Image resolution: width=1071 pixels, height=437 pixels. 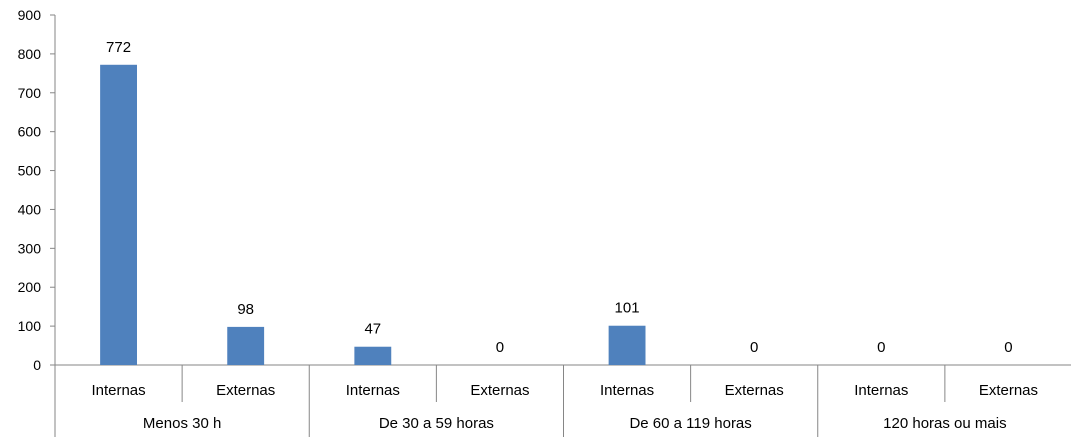 I want to click on group-label: De 30 a 59 horas, so click(x=436, y=423).